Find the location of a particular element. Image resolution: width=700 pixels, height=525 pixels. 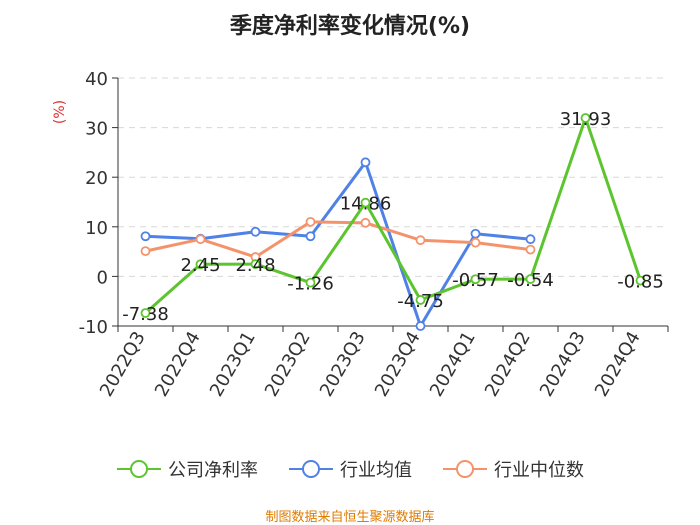

y-tick-label: 40 is located at coordinates (96, 79).